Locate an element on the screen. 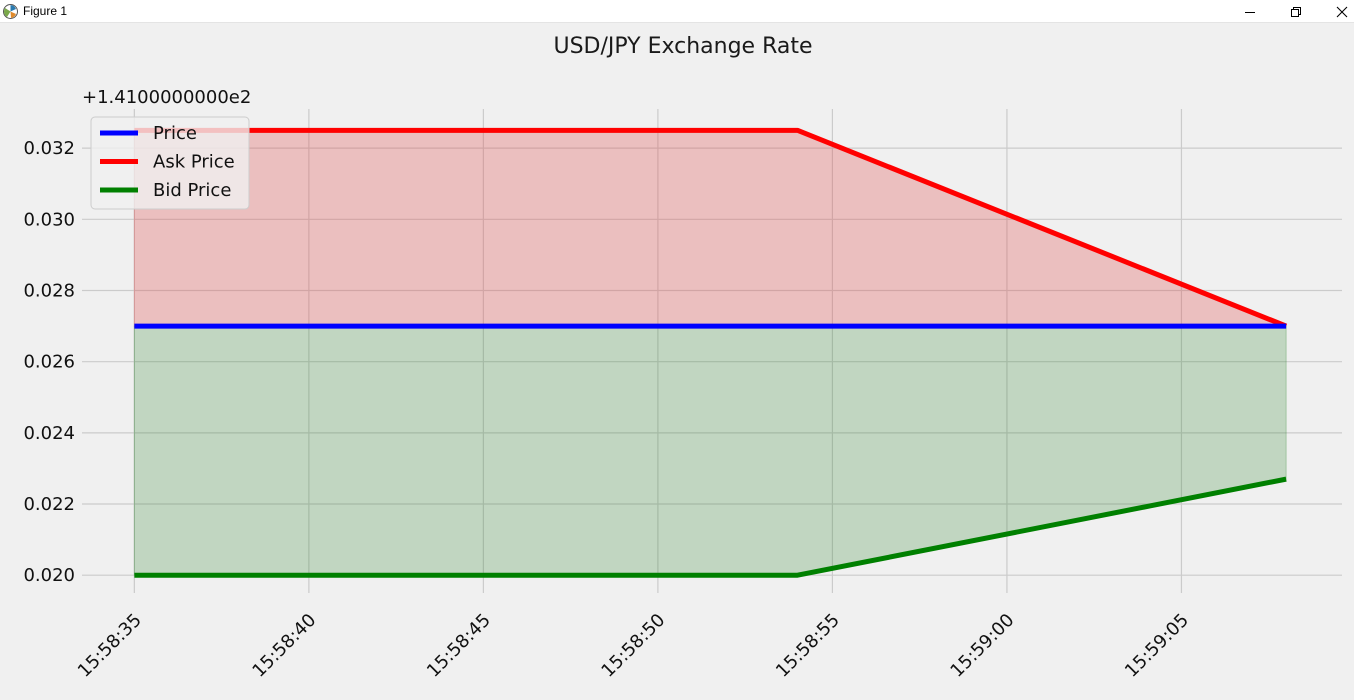 Image resolution: width=1354 pixels, height=700 pixels. y-tick-label: 0.024 is located at coordinates (49, 433).